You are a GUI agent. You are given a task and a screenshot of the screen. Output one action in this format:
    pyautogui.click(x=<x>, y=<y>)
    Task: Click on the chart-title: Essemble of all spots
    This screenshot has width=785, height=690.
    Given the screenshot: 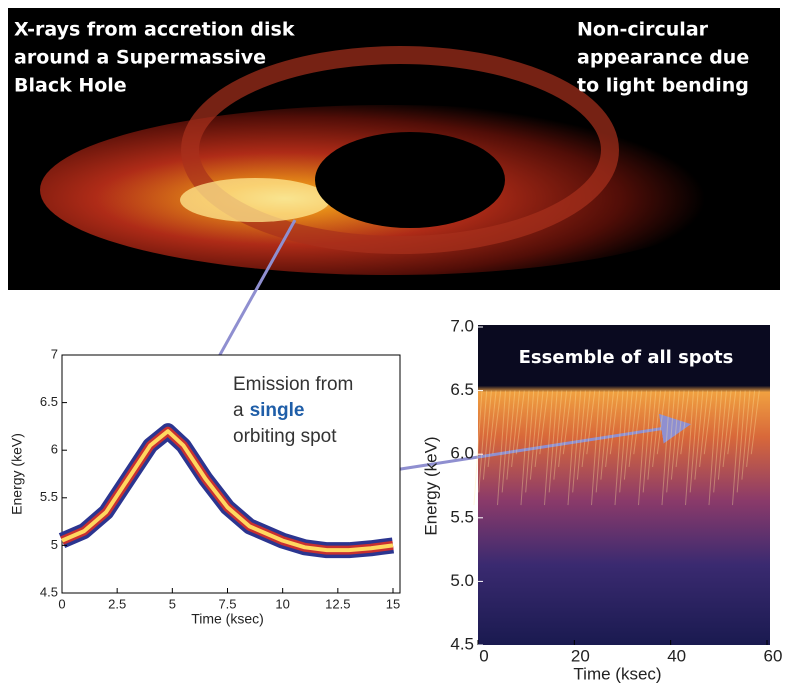 What is the action you would take?
    pyautogui.click(x=626, y=357)
    